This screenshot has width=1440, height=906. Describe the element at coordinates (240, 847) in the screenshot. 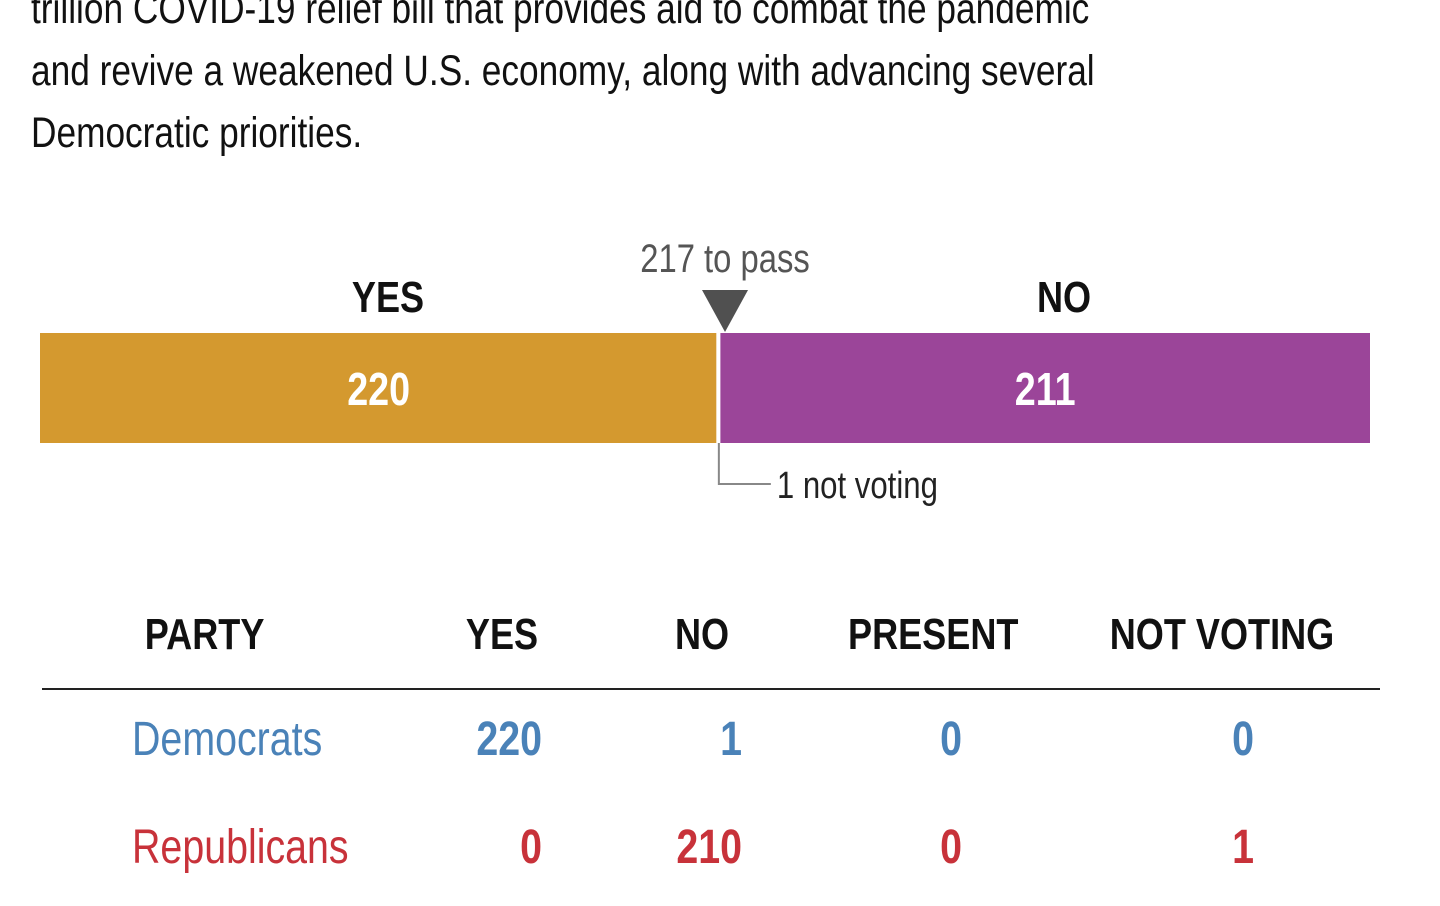

I see `party-name: Republicans` at that location.